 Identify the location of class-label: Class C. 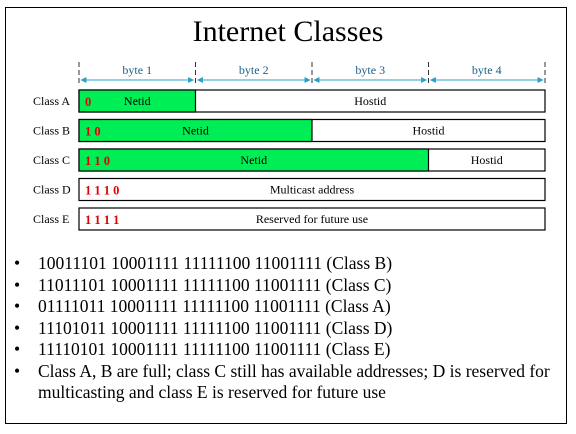
(51, 160).